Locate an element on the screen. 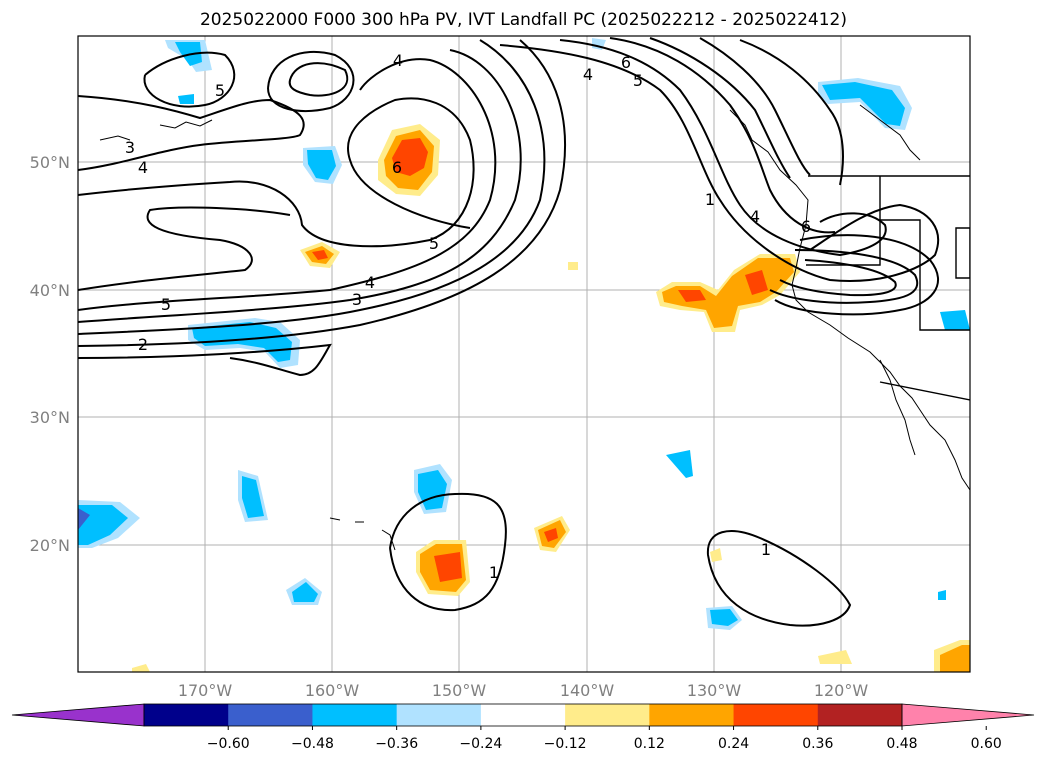 Image resolution: width=1047 pixels, height=765 pixels. colorbar-frame is located at coordinates (523, 715).